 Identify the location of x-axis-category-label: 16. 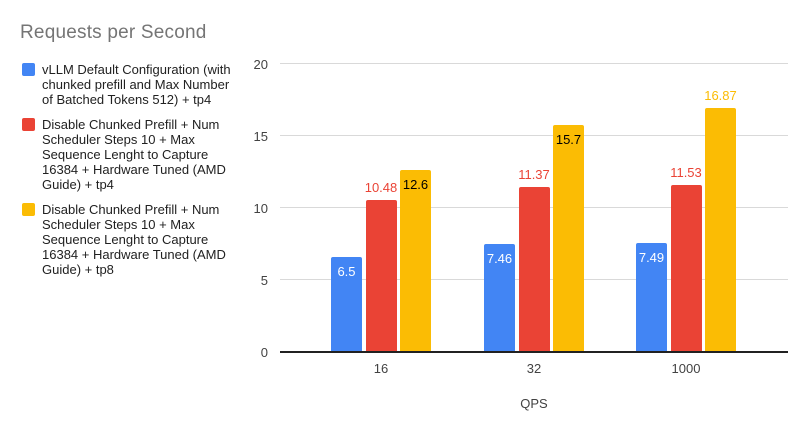
(381, 368).